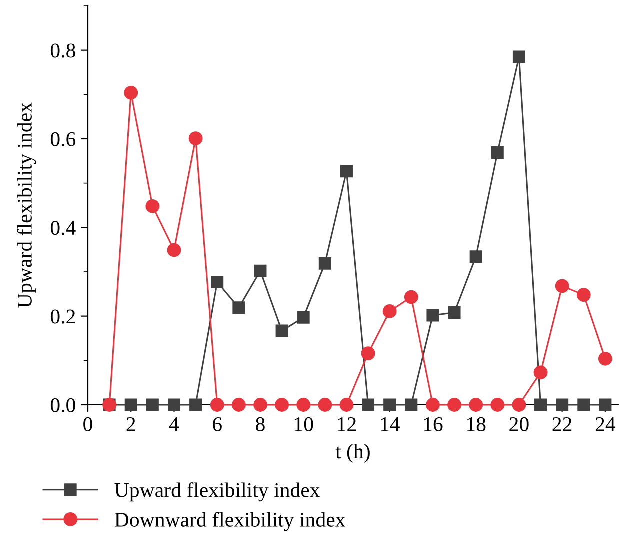 This screenshot has height=550, width=619. Describe the element at coordinates (519, 424) in the screenshot. I see `x-tick-label: 20` at that location.